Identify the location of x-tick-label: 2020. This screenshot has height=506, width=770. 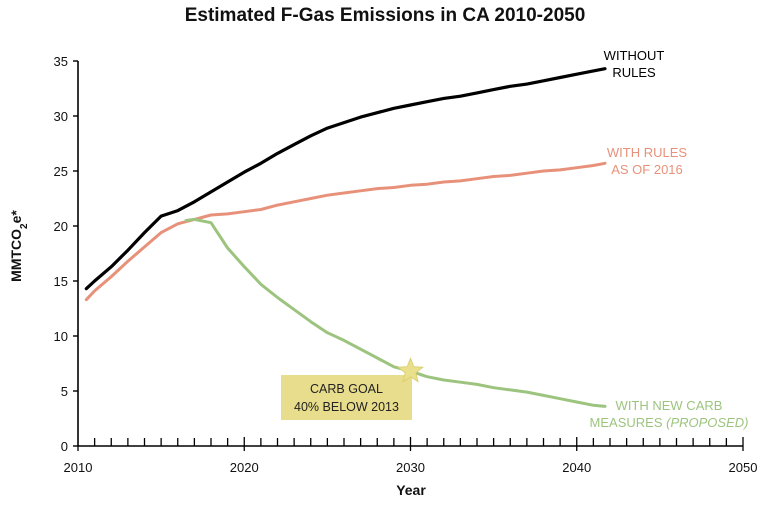
(244, 467).